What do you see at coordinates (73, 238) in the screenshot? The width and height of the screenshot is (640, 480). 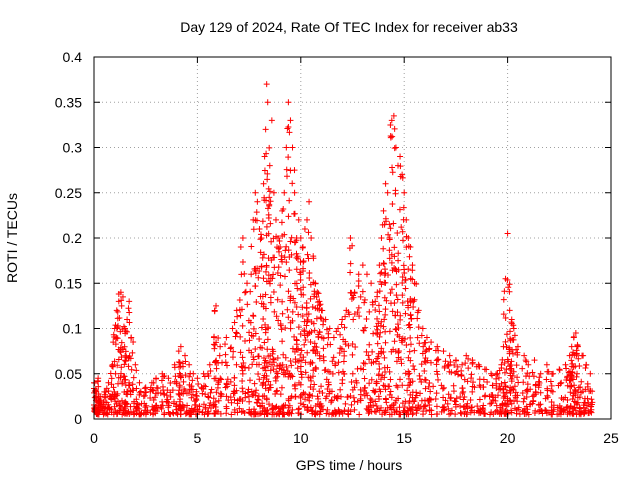 I see `y-tick-label: 0.2` at bounding box center [73, 238].